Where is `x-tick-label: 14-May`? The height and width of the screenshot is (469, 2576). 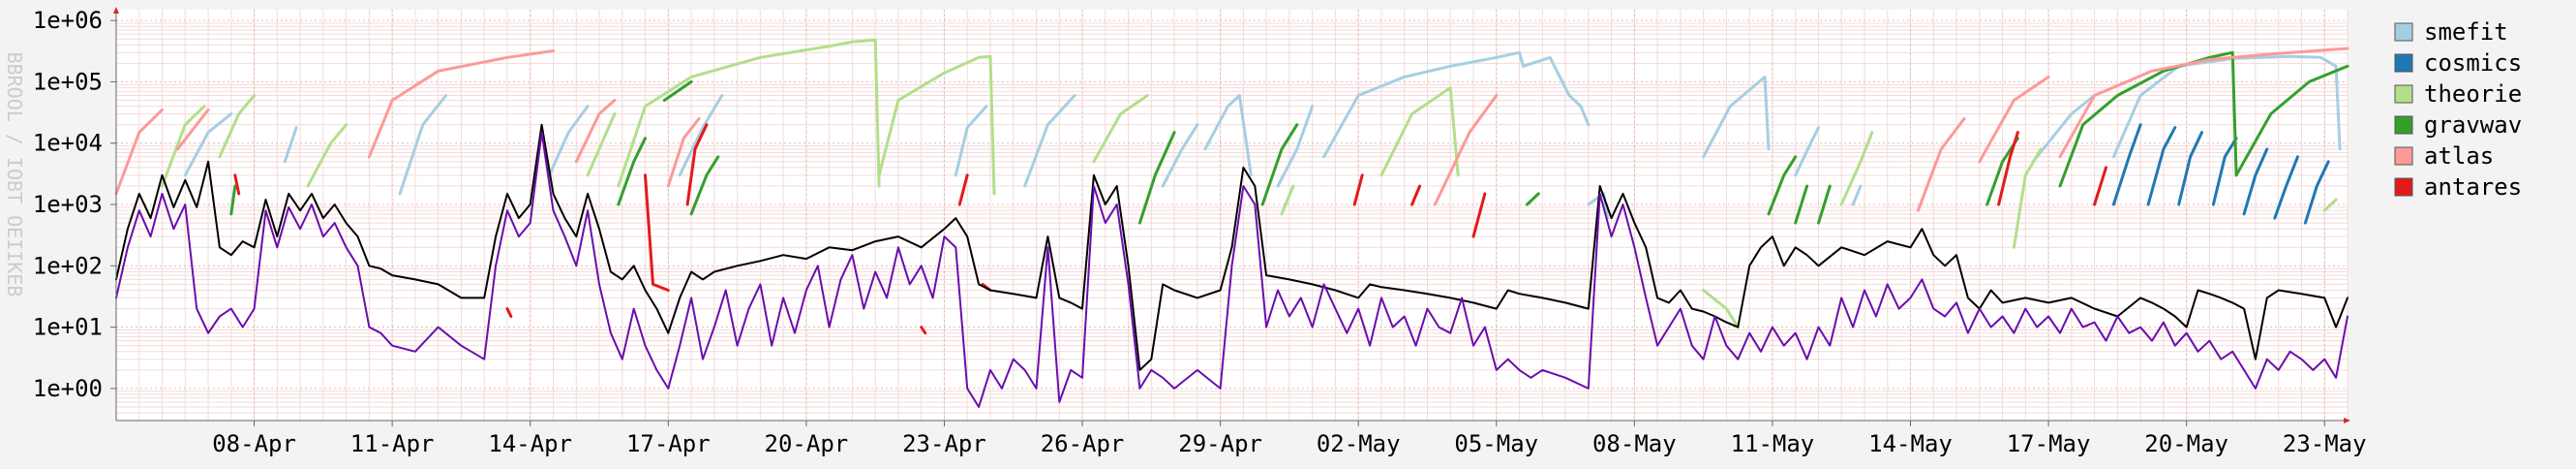
x-tick-label: 14-May is located at coordinates (1910, 443).